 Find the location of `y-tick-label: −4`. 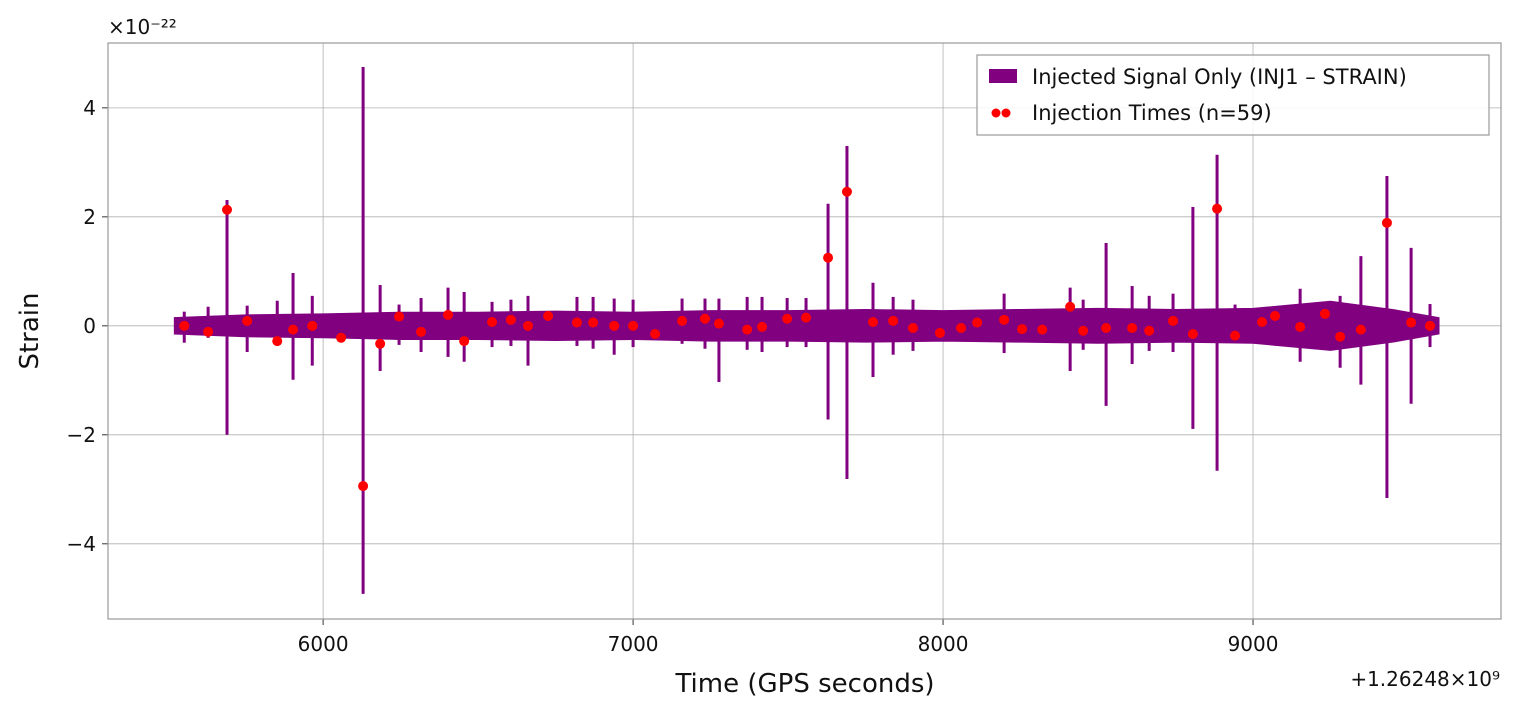

y-tick-label: −4 is located at coordinates (81, 544).